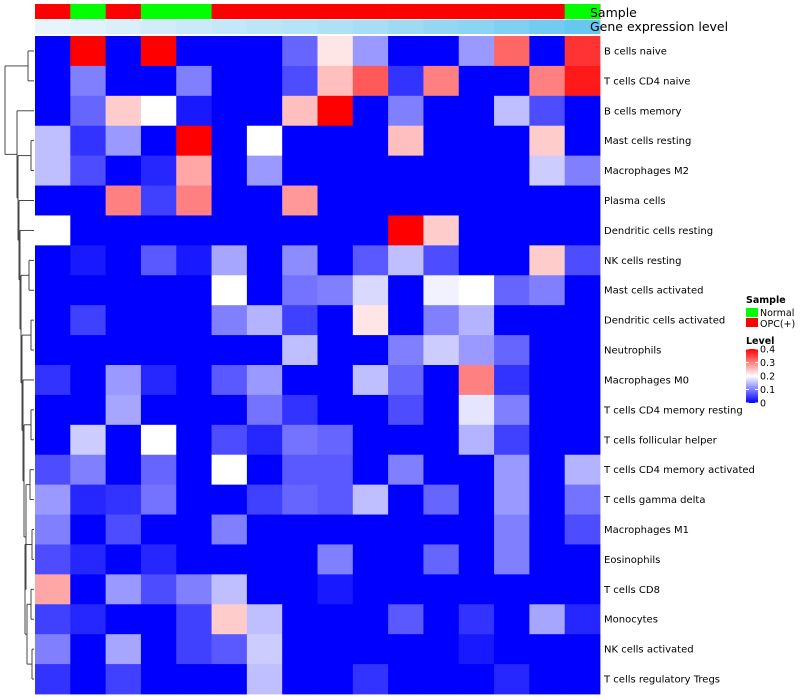  I want to click on legend-swatch-normal, so click(752, 312).